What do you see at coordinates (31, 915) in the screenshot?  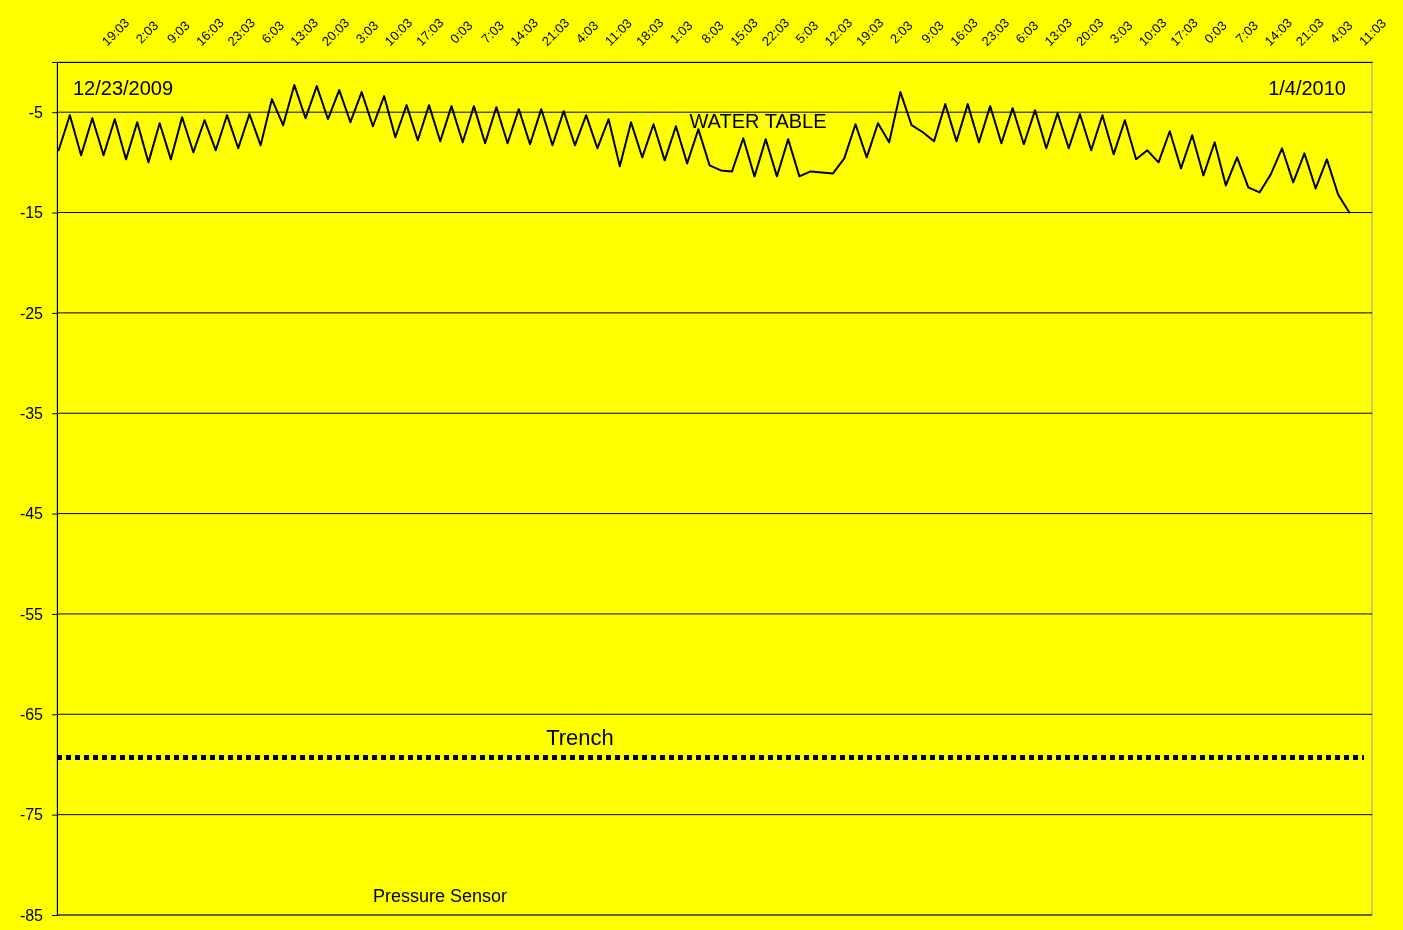 I see `y-tick-label: -85` at bounding box center [31, 915].